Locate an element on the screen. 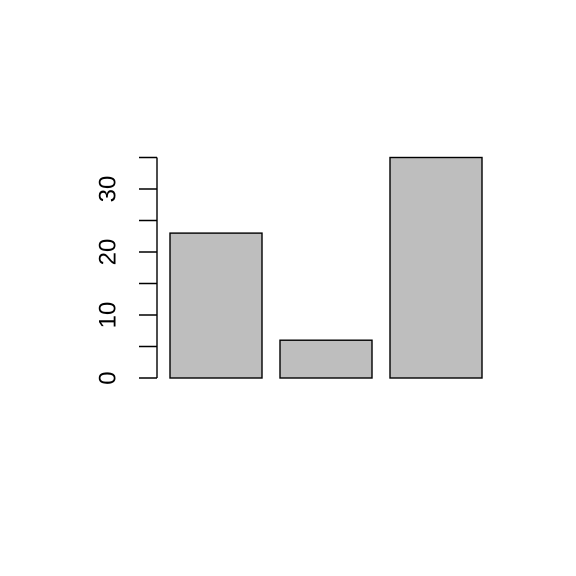 This screenshot has height=576, width=576. y-tick-label-0: 0 is located at coordinates (108, 377).